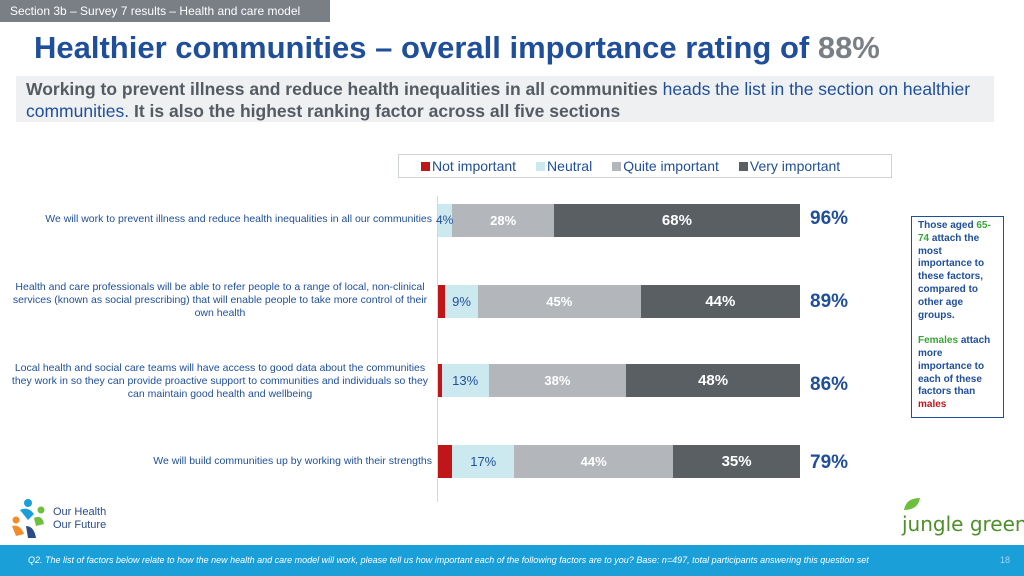 Image resolution: width=1024 pixels, height=576 pixels. I want to click on bar-row-2: 9% 45% 44%, so click(619, 301).